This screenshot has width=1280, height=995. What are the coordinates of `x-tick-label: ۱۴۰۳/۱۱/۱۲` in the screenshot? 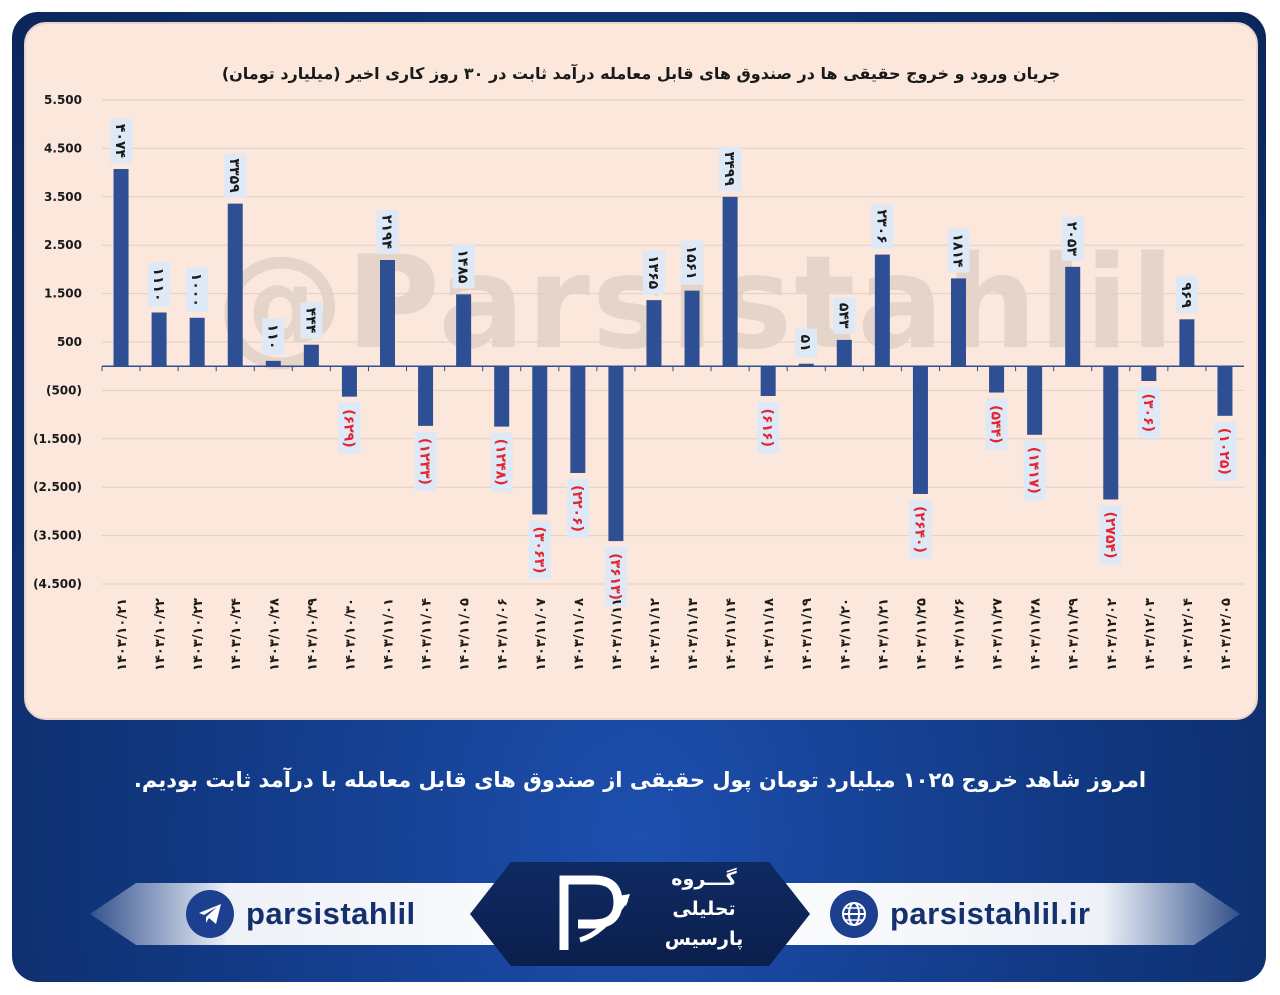 It's located at (655, 634).